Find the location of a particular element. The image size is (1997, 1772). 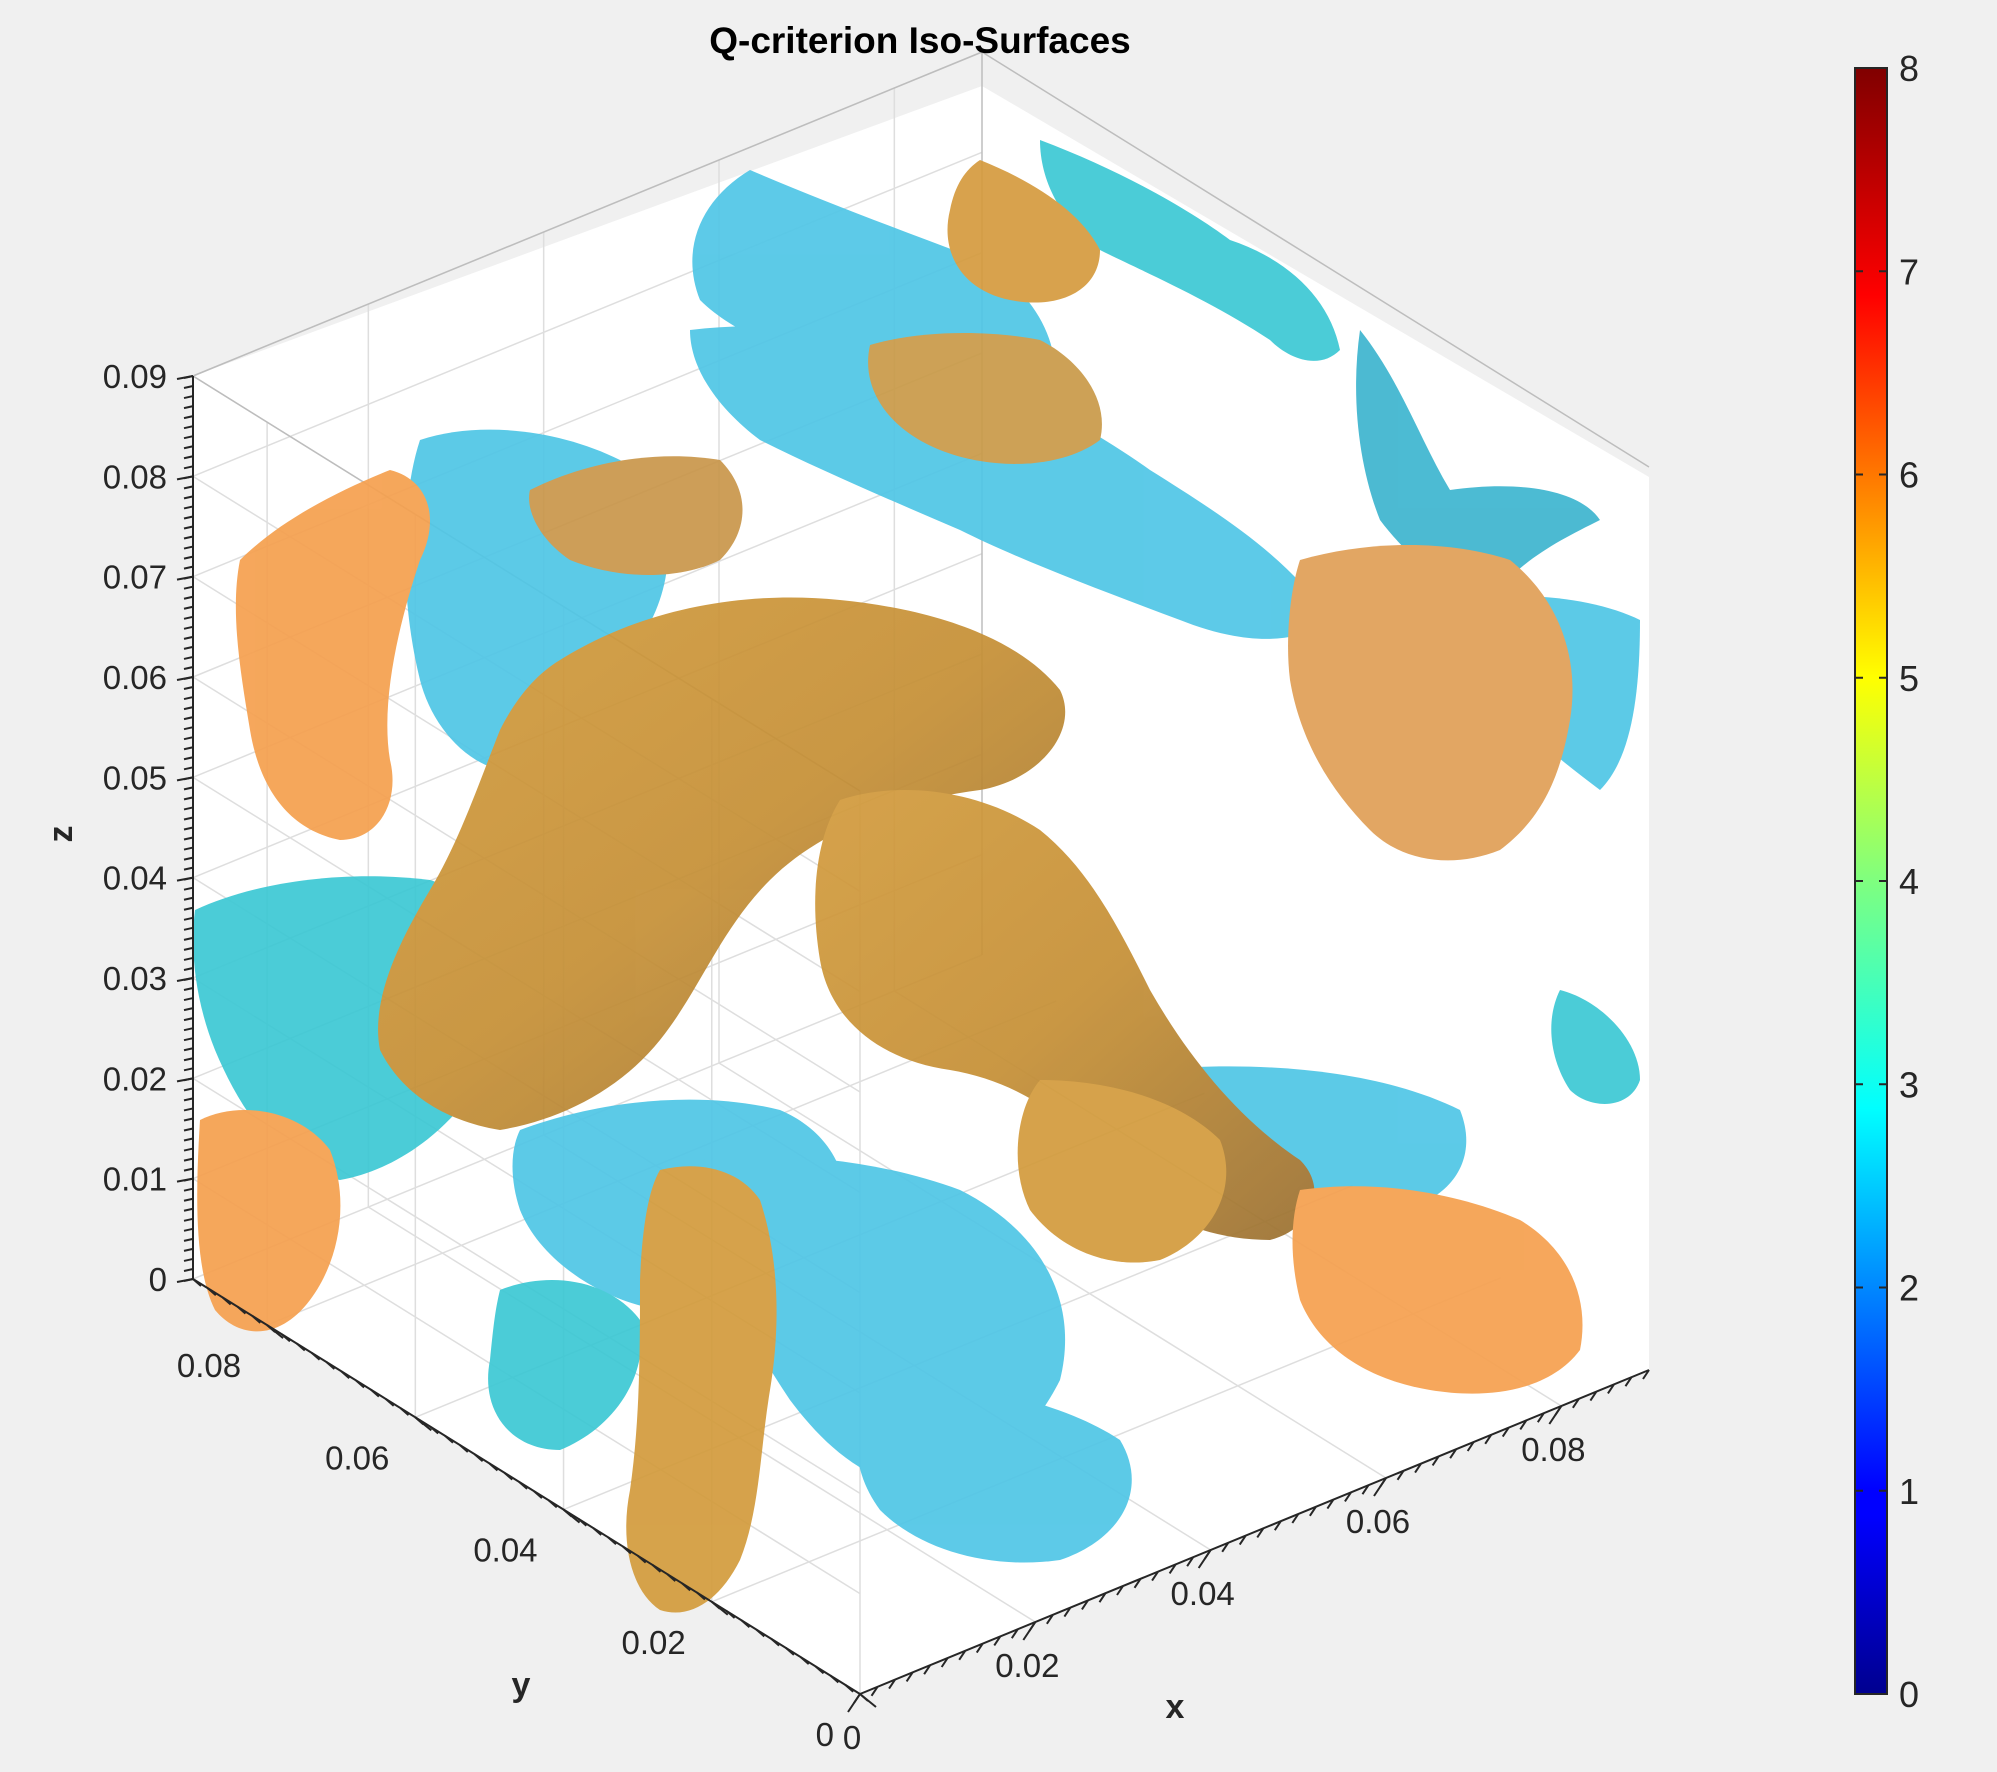

z-tick-label: 0.03 is located at coordinates (135, 978).